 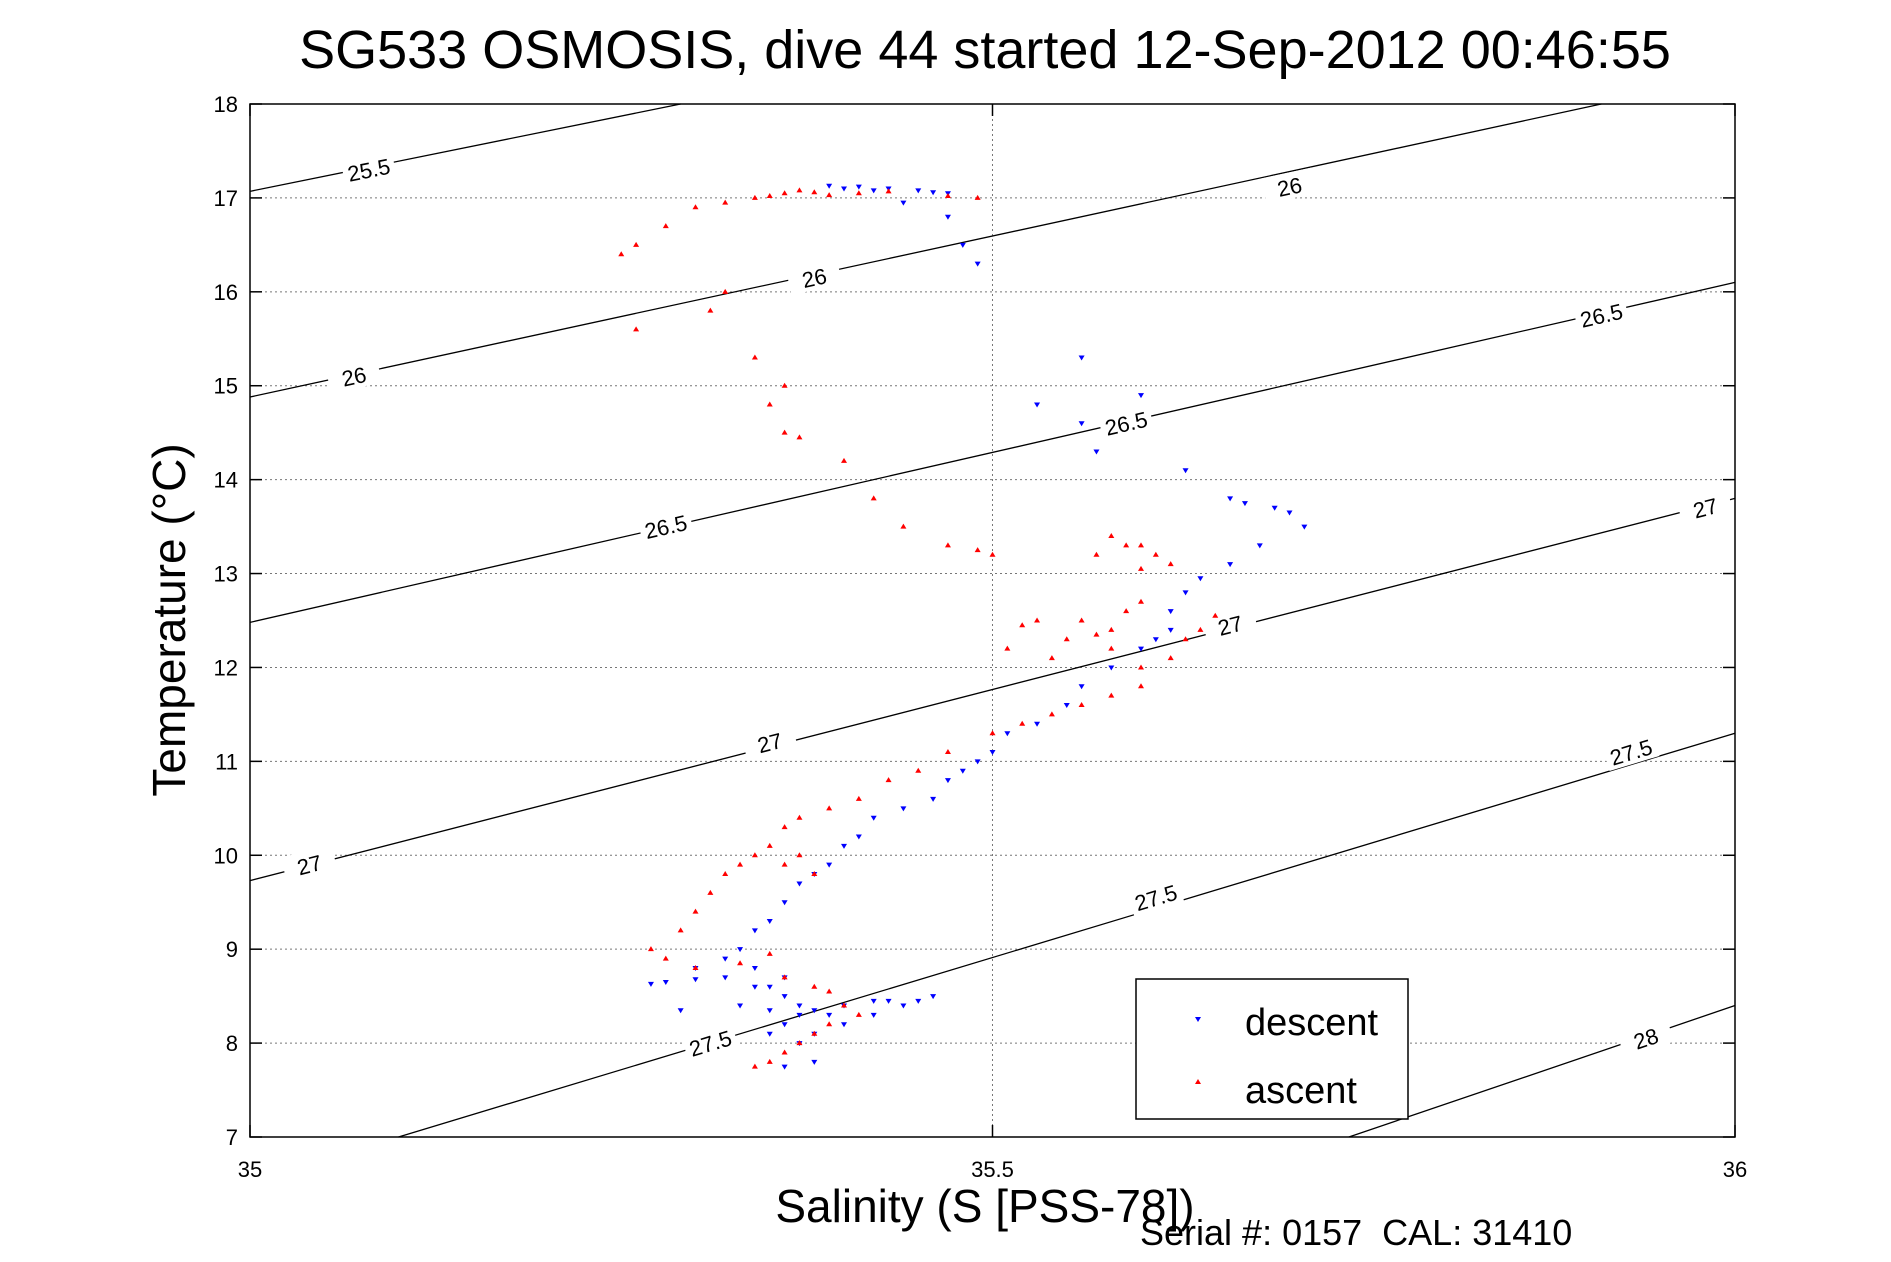 I want to click on x-axis-label: Salinity (S [PSS-78]), so click(x=984, y=1206).